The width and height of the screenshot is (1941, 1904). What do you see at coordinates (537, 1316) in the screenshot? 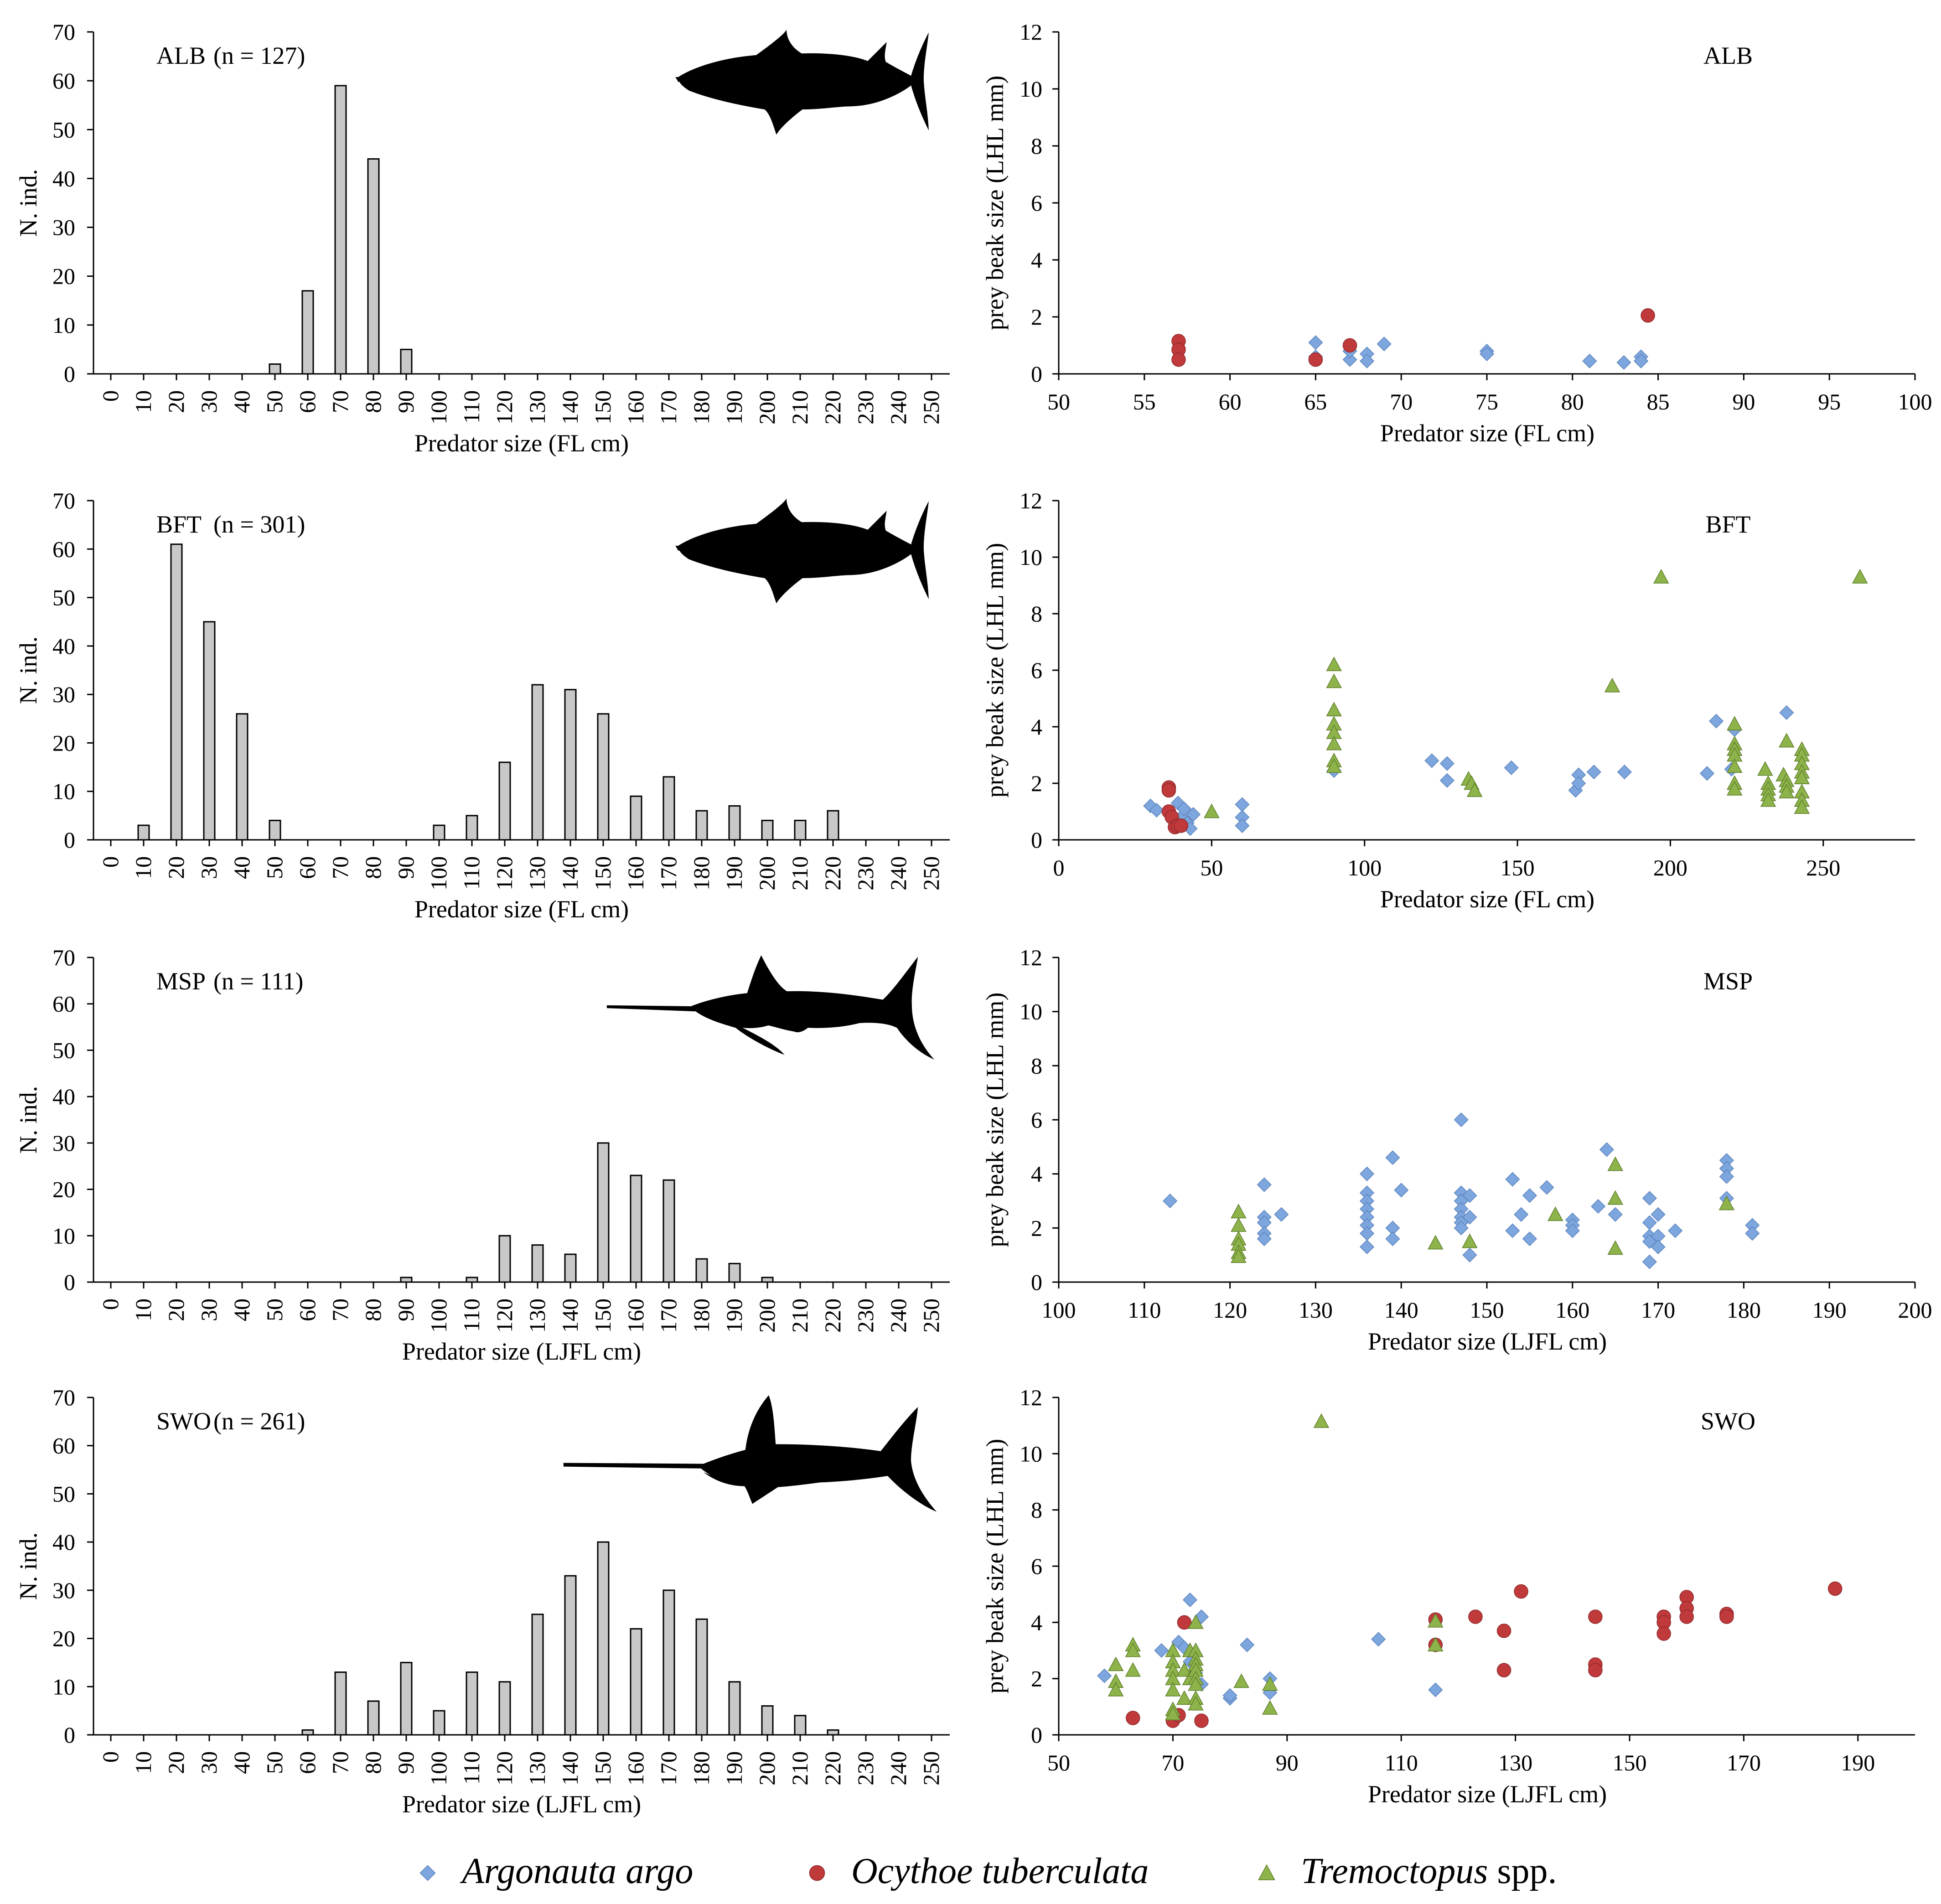
I see `x-tick-label: 130` at bounding box center [537, 1316].